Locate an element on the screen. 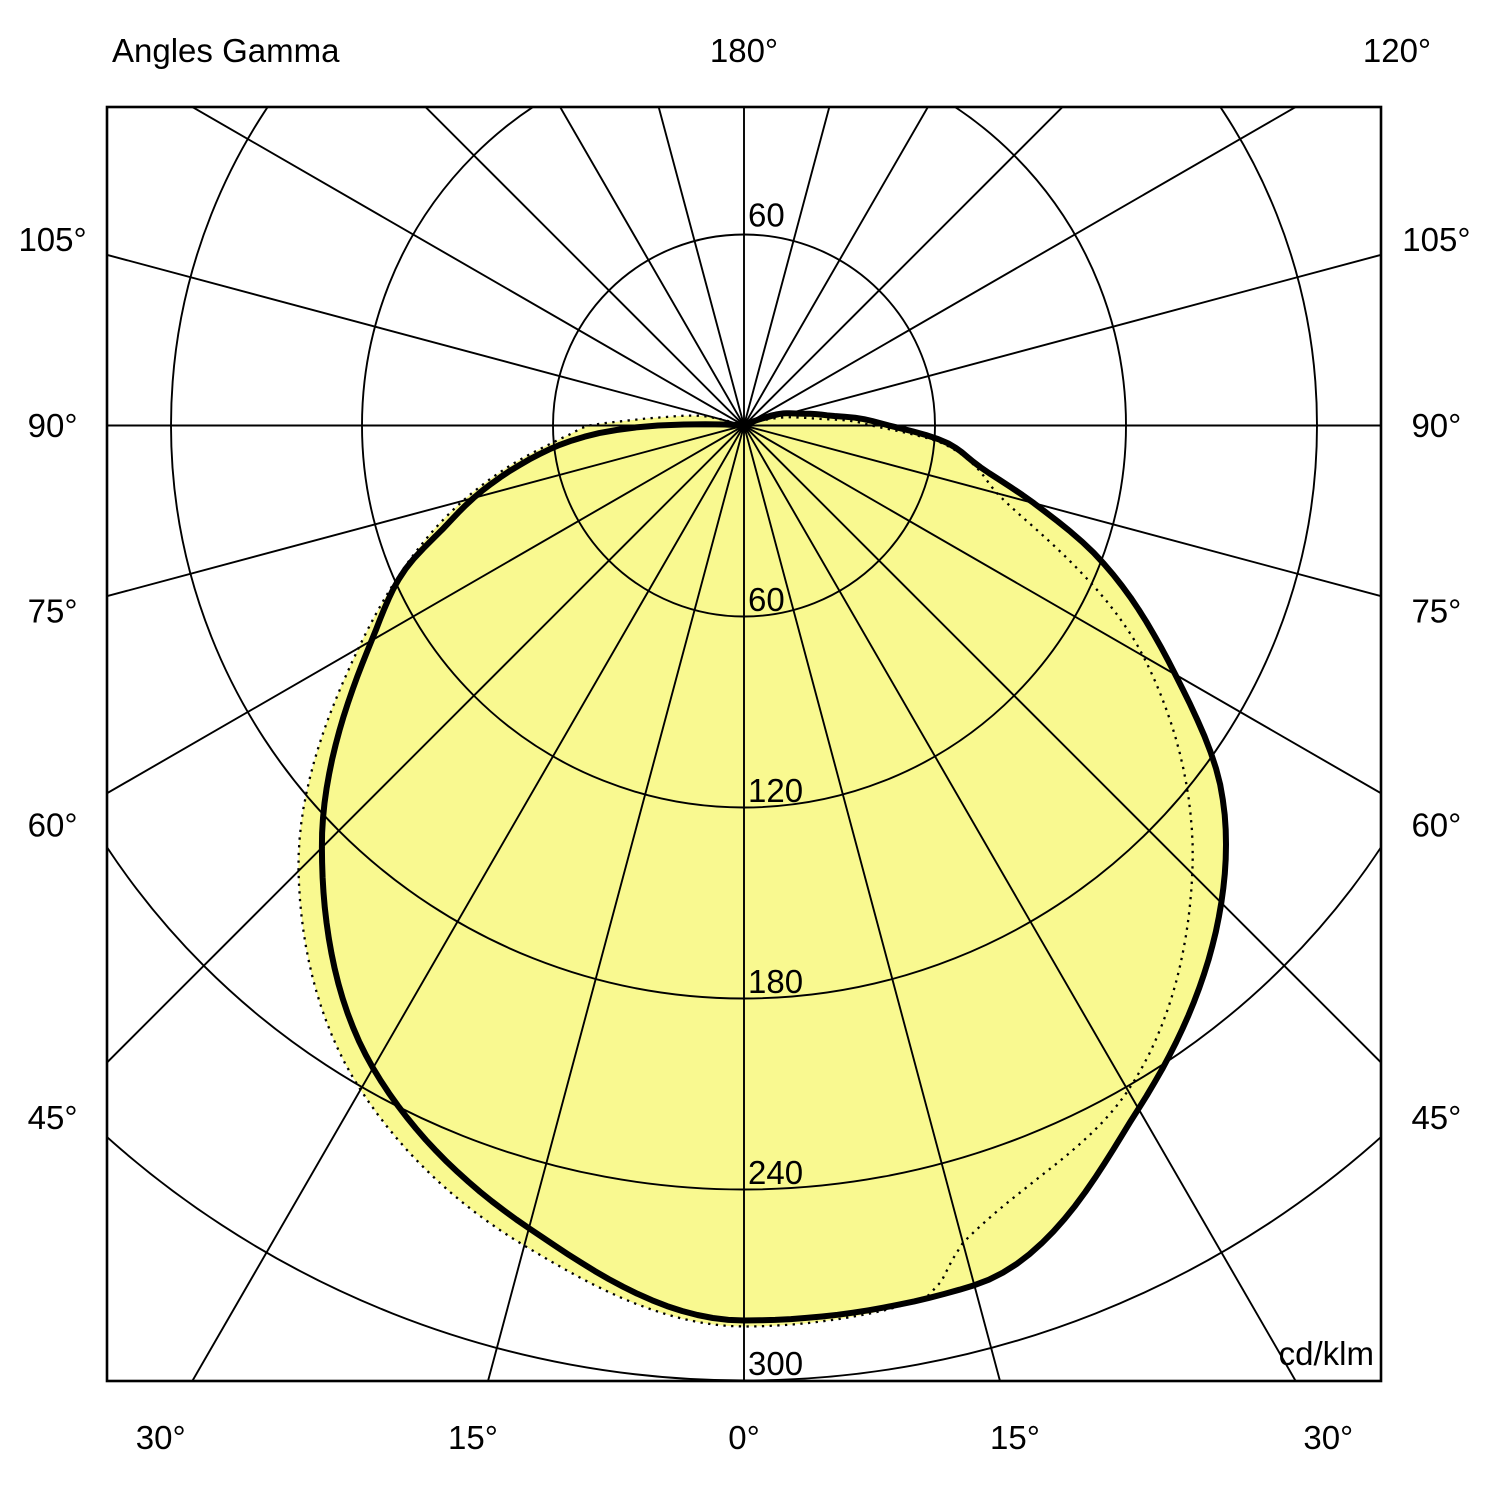  svg-text: 120 is located at coordinates (775, 790).